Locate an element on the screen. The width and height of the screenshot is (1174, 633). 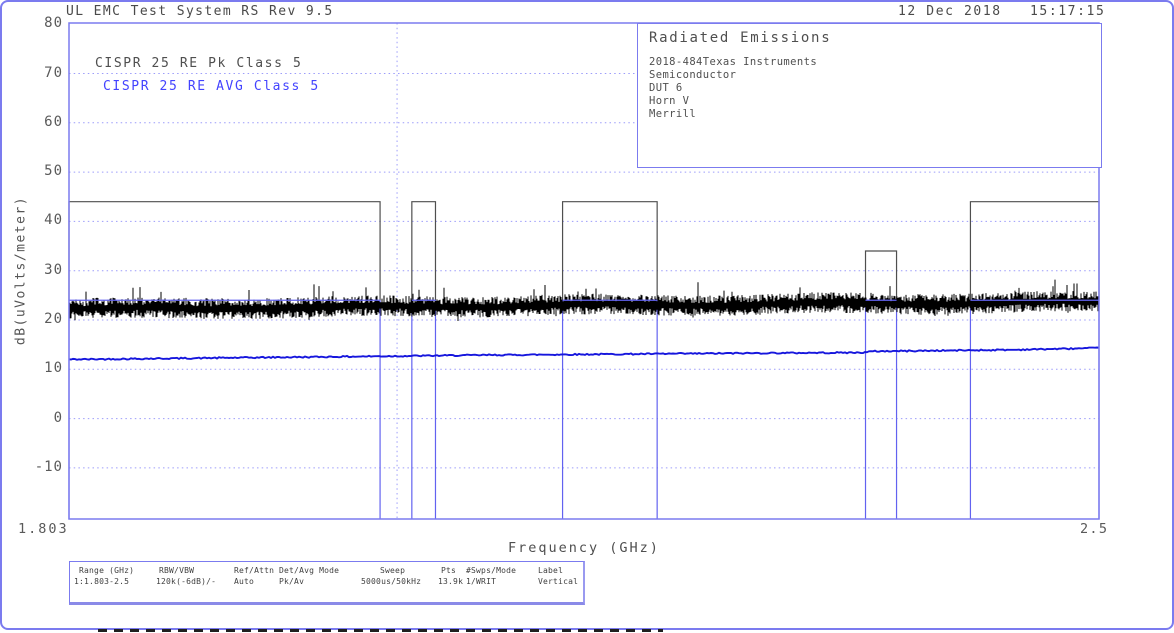
y-tick-label-60: 60 is located at coordinates (53, 121).